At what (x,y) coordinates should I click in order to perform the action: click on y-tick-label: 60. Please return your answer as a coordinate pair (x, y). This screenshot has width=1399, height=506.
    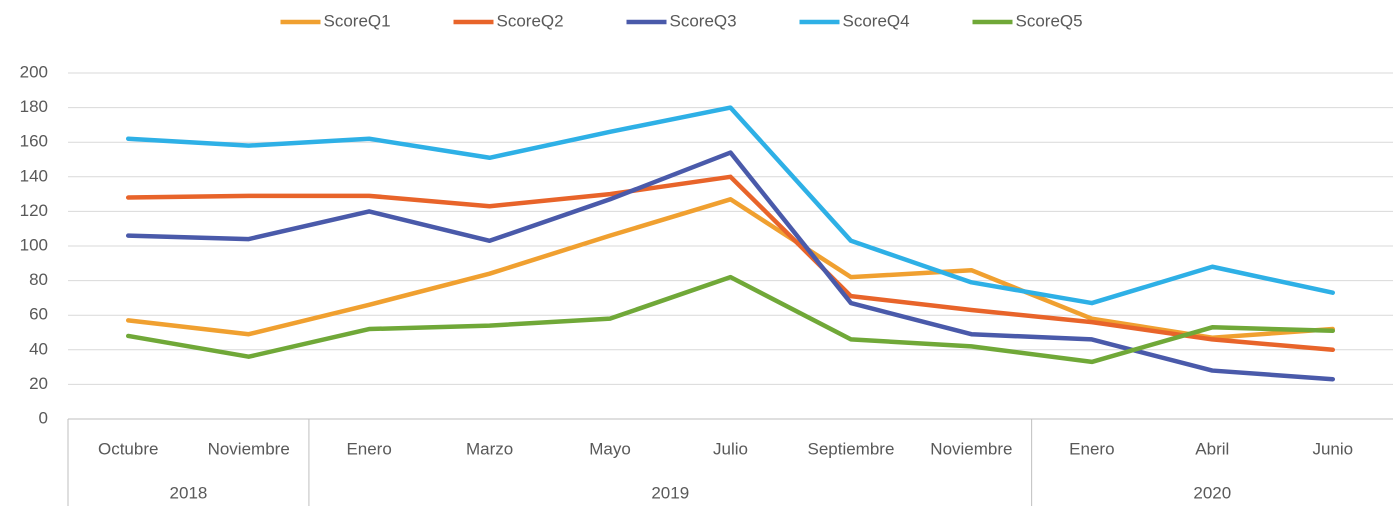
    Looking at the image, I should click on (38, 314).